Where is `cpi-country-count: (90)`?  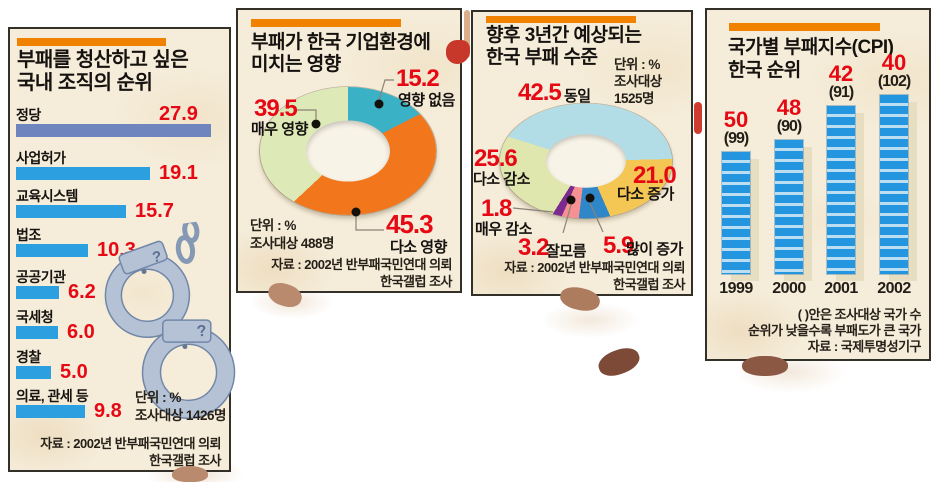 cpi-country-count: (90) is located at coordinates (789, 126).